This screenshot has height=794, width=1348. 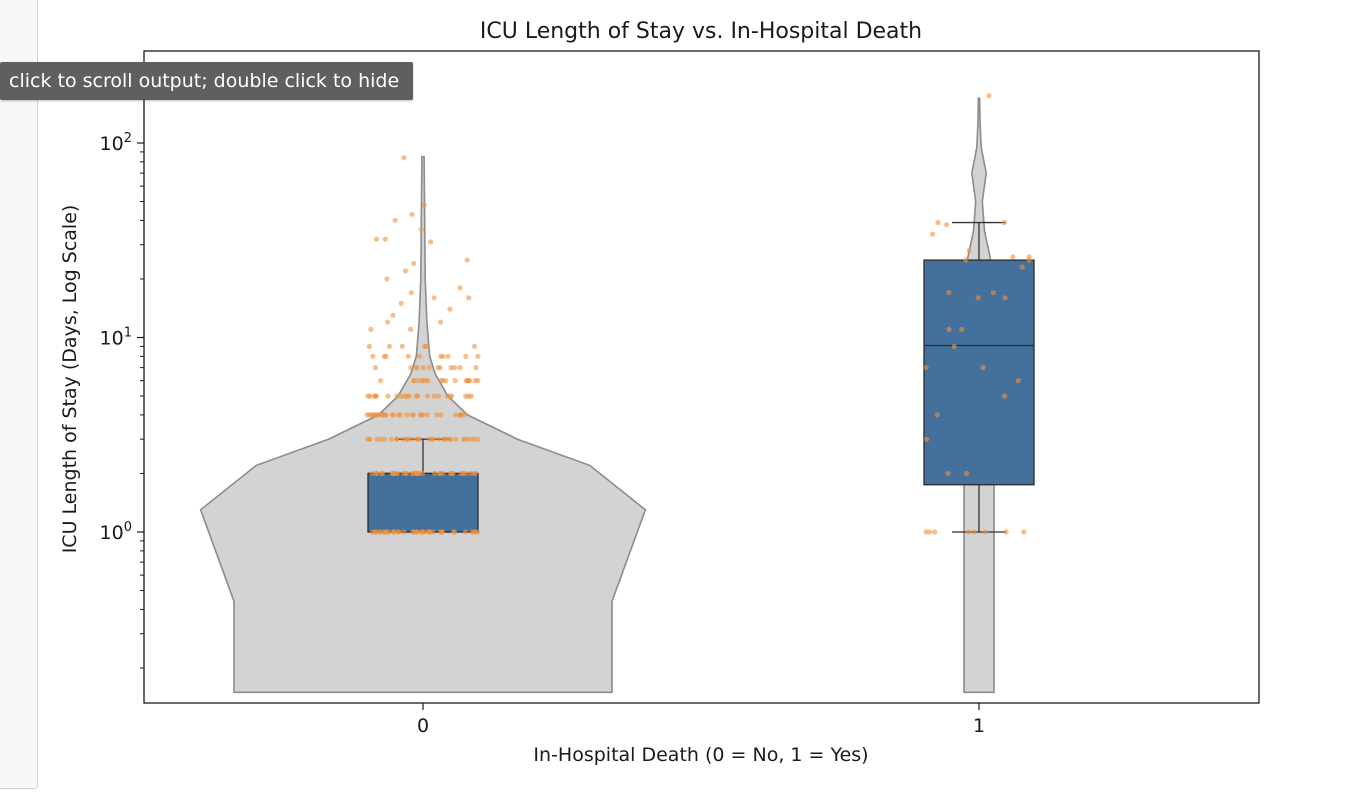 I want to click on x-axis-label: In-Hospital Death (0 = No, 1 = Yes), so click(x=700, y=755).